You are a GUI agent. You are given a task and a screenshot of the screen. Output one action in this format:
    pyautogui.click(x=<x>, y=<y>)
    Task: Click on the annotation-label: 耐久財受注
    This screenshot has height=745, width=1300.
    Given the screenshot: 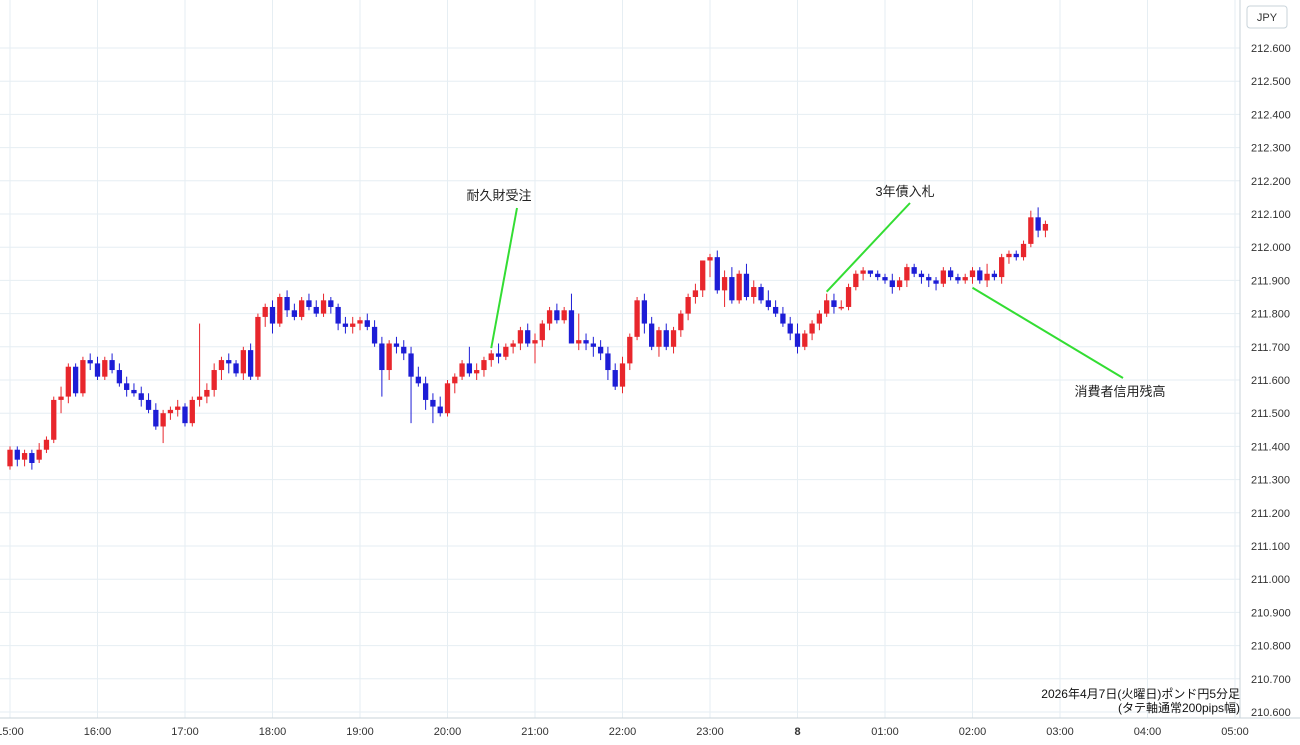 What is the action you would take?
    pyautogui.click(x=498, y=195)
    